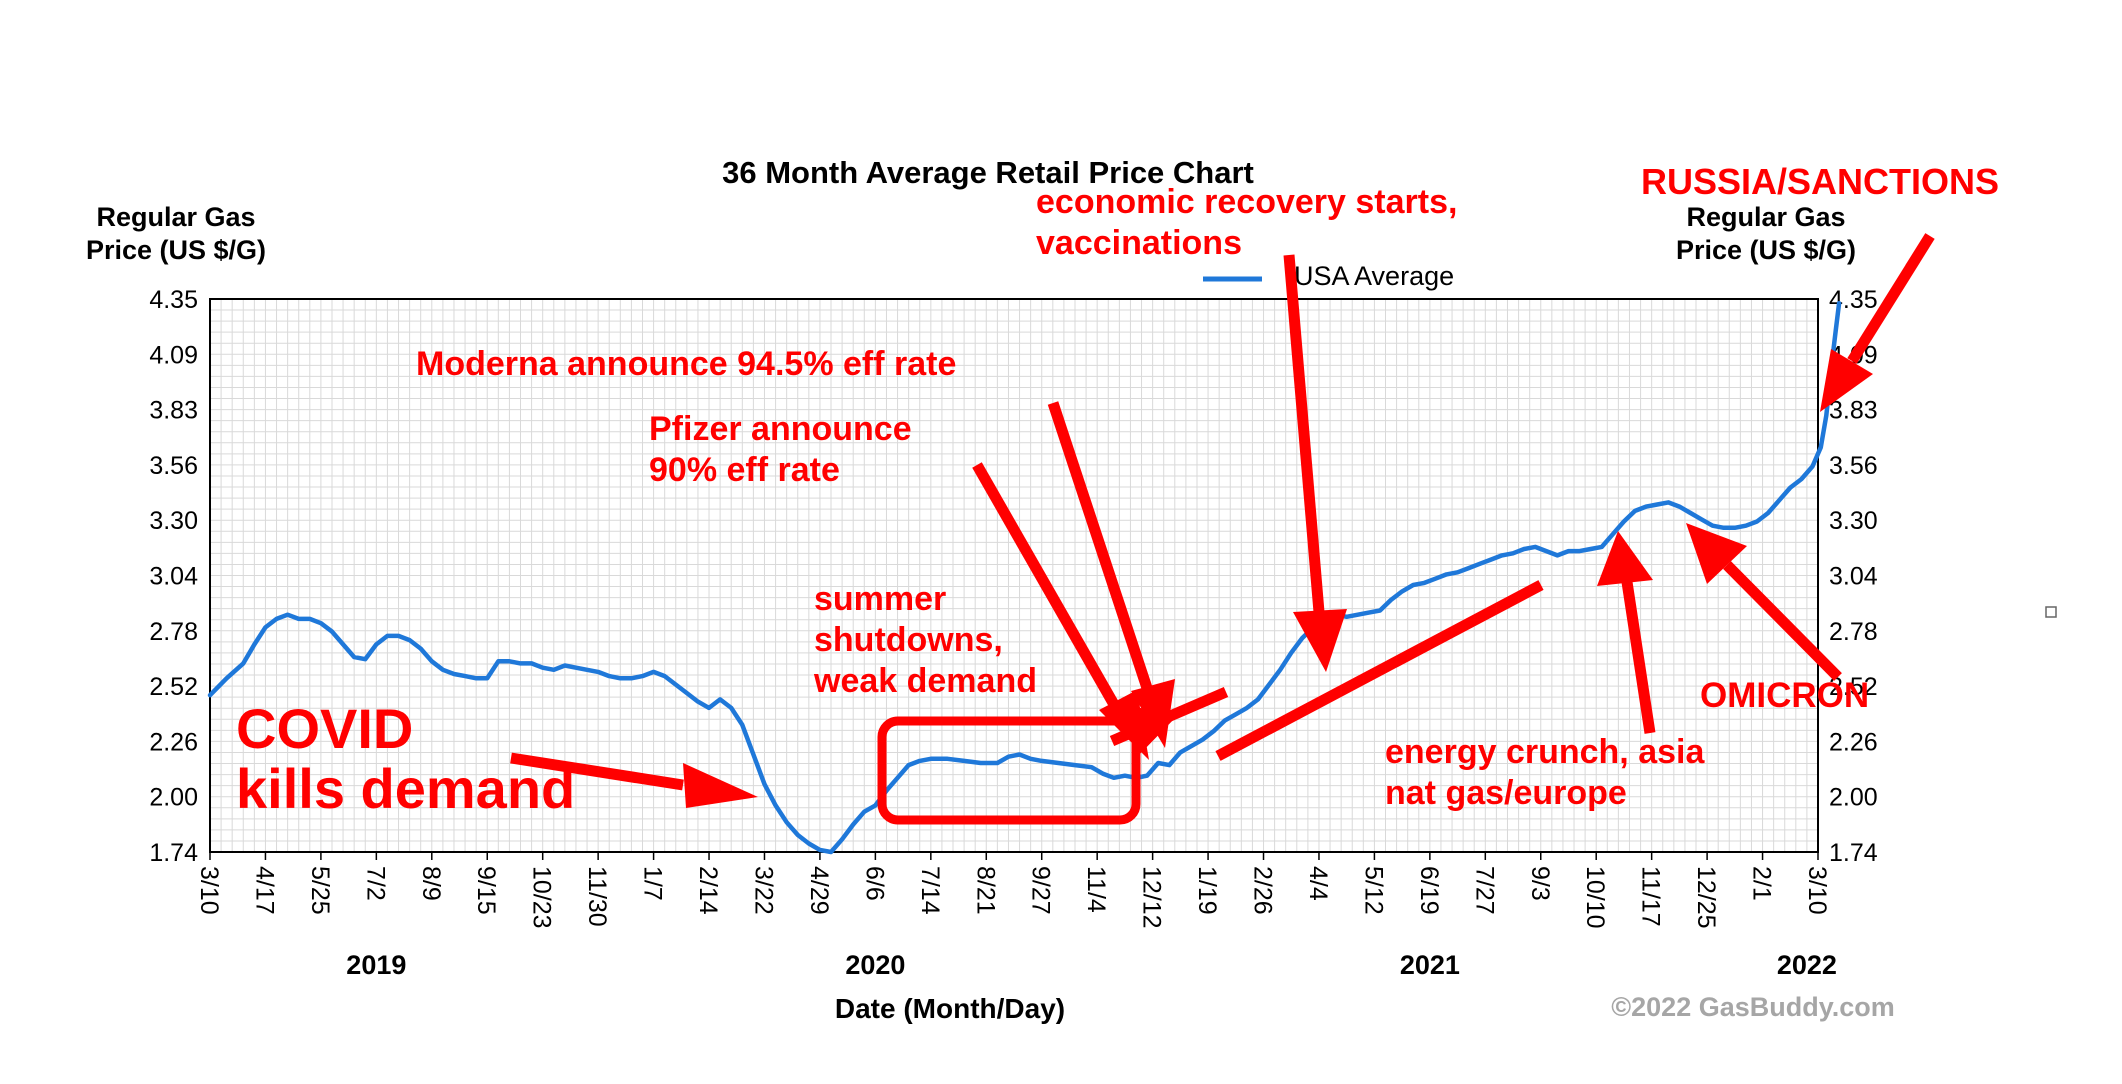 The height and width of the screenshot is (1084, 2122). I want to click on energy-arrow-shaft, so click(1638, 657).